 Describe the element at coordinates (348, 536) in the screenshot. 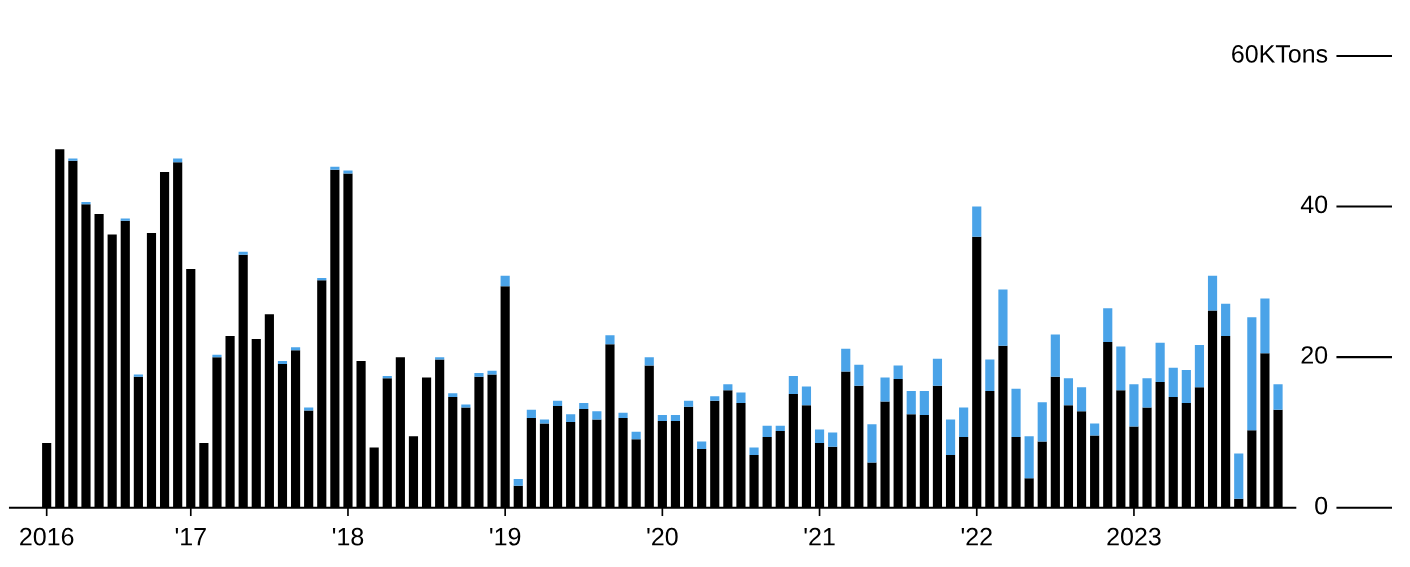

I see `x-tick-label: '18` at that location.